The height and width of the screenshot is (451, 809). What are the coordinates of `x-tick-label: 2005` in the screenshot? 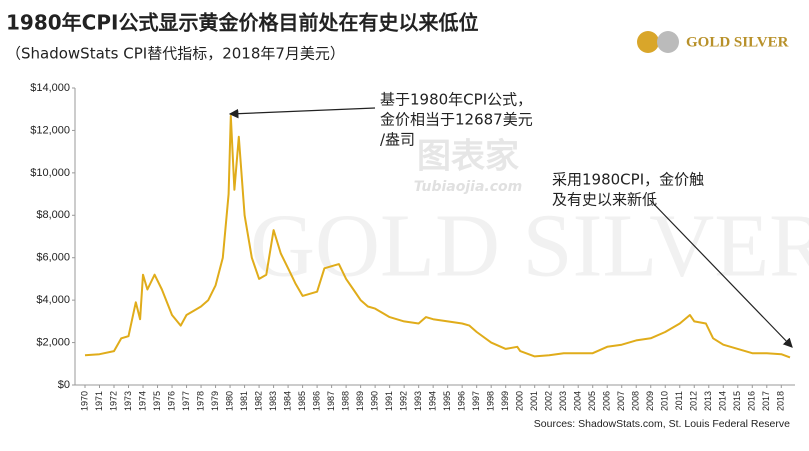 It's located at (592, 401).